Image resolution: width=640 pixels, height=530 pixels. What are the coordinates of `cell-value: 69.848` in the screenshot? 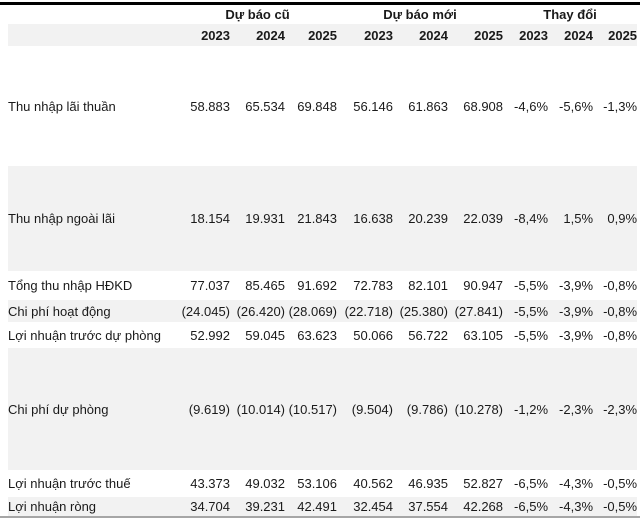 It's located at (317, 106).